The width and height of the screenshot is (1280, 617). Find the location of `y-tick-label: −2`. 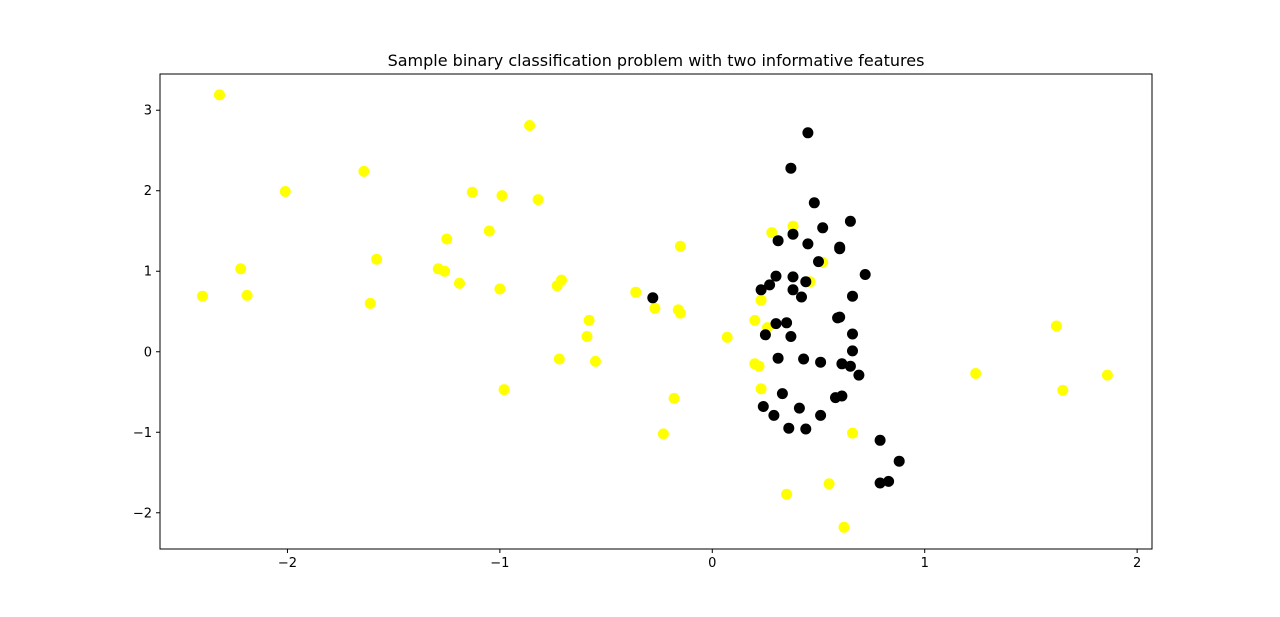

y-tick-label: −2 is located at coordinates (142, 513).